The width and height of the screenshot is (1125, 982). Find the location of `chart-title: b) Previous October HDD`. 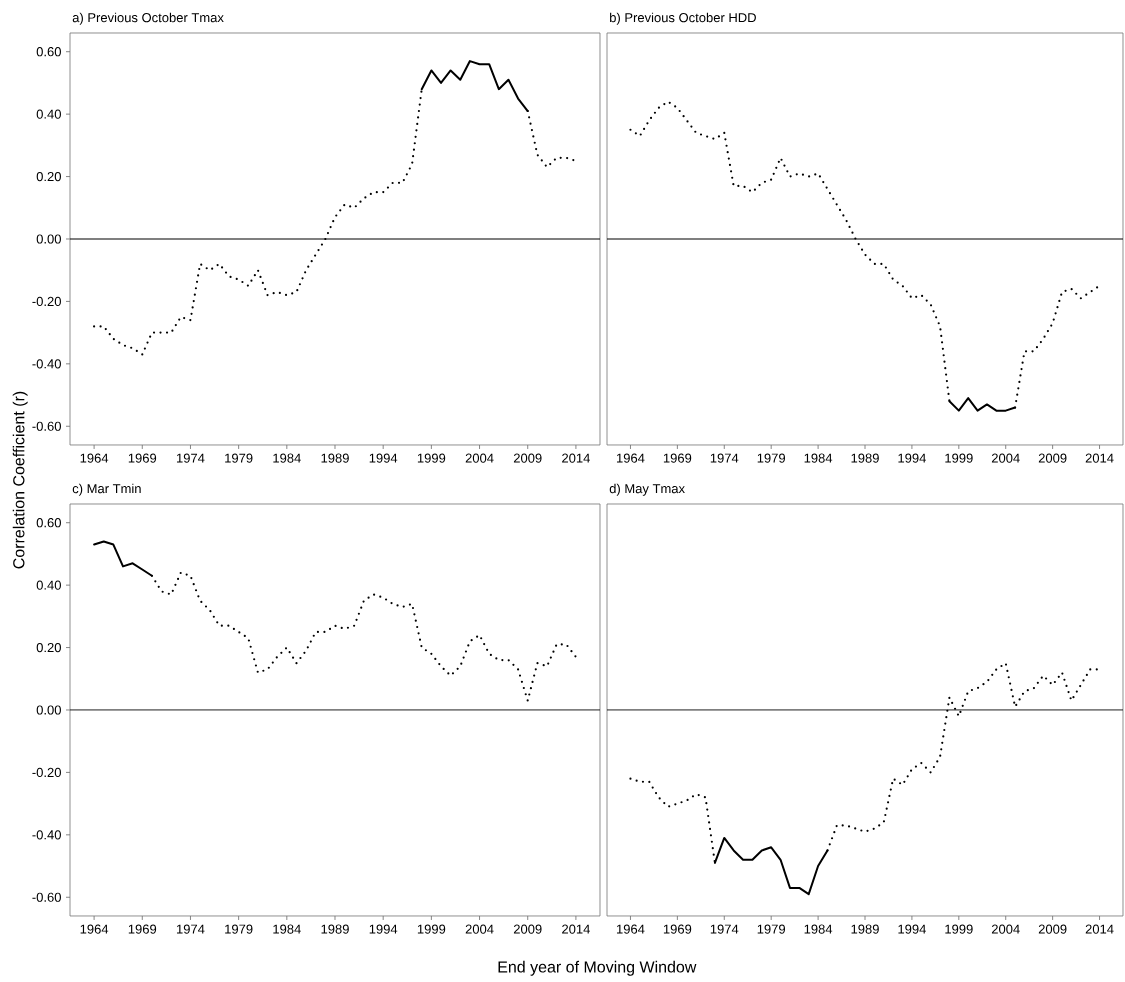

chart-title: b) Previous October HDD is located at coordinates (683, 18).